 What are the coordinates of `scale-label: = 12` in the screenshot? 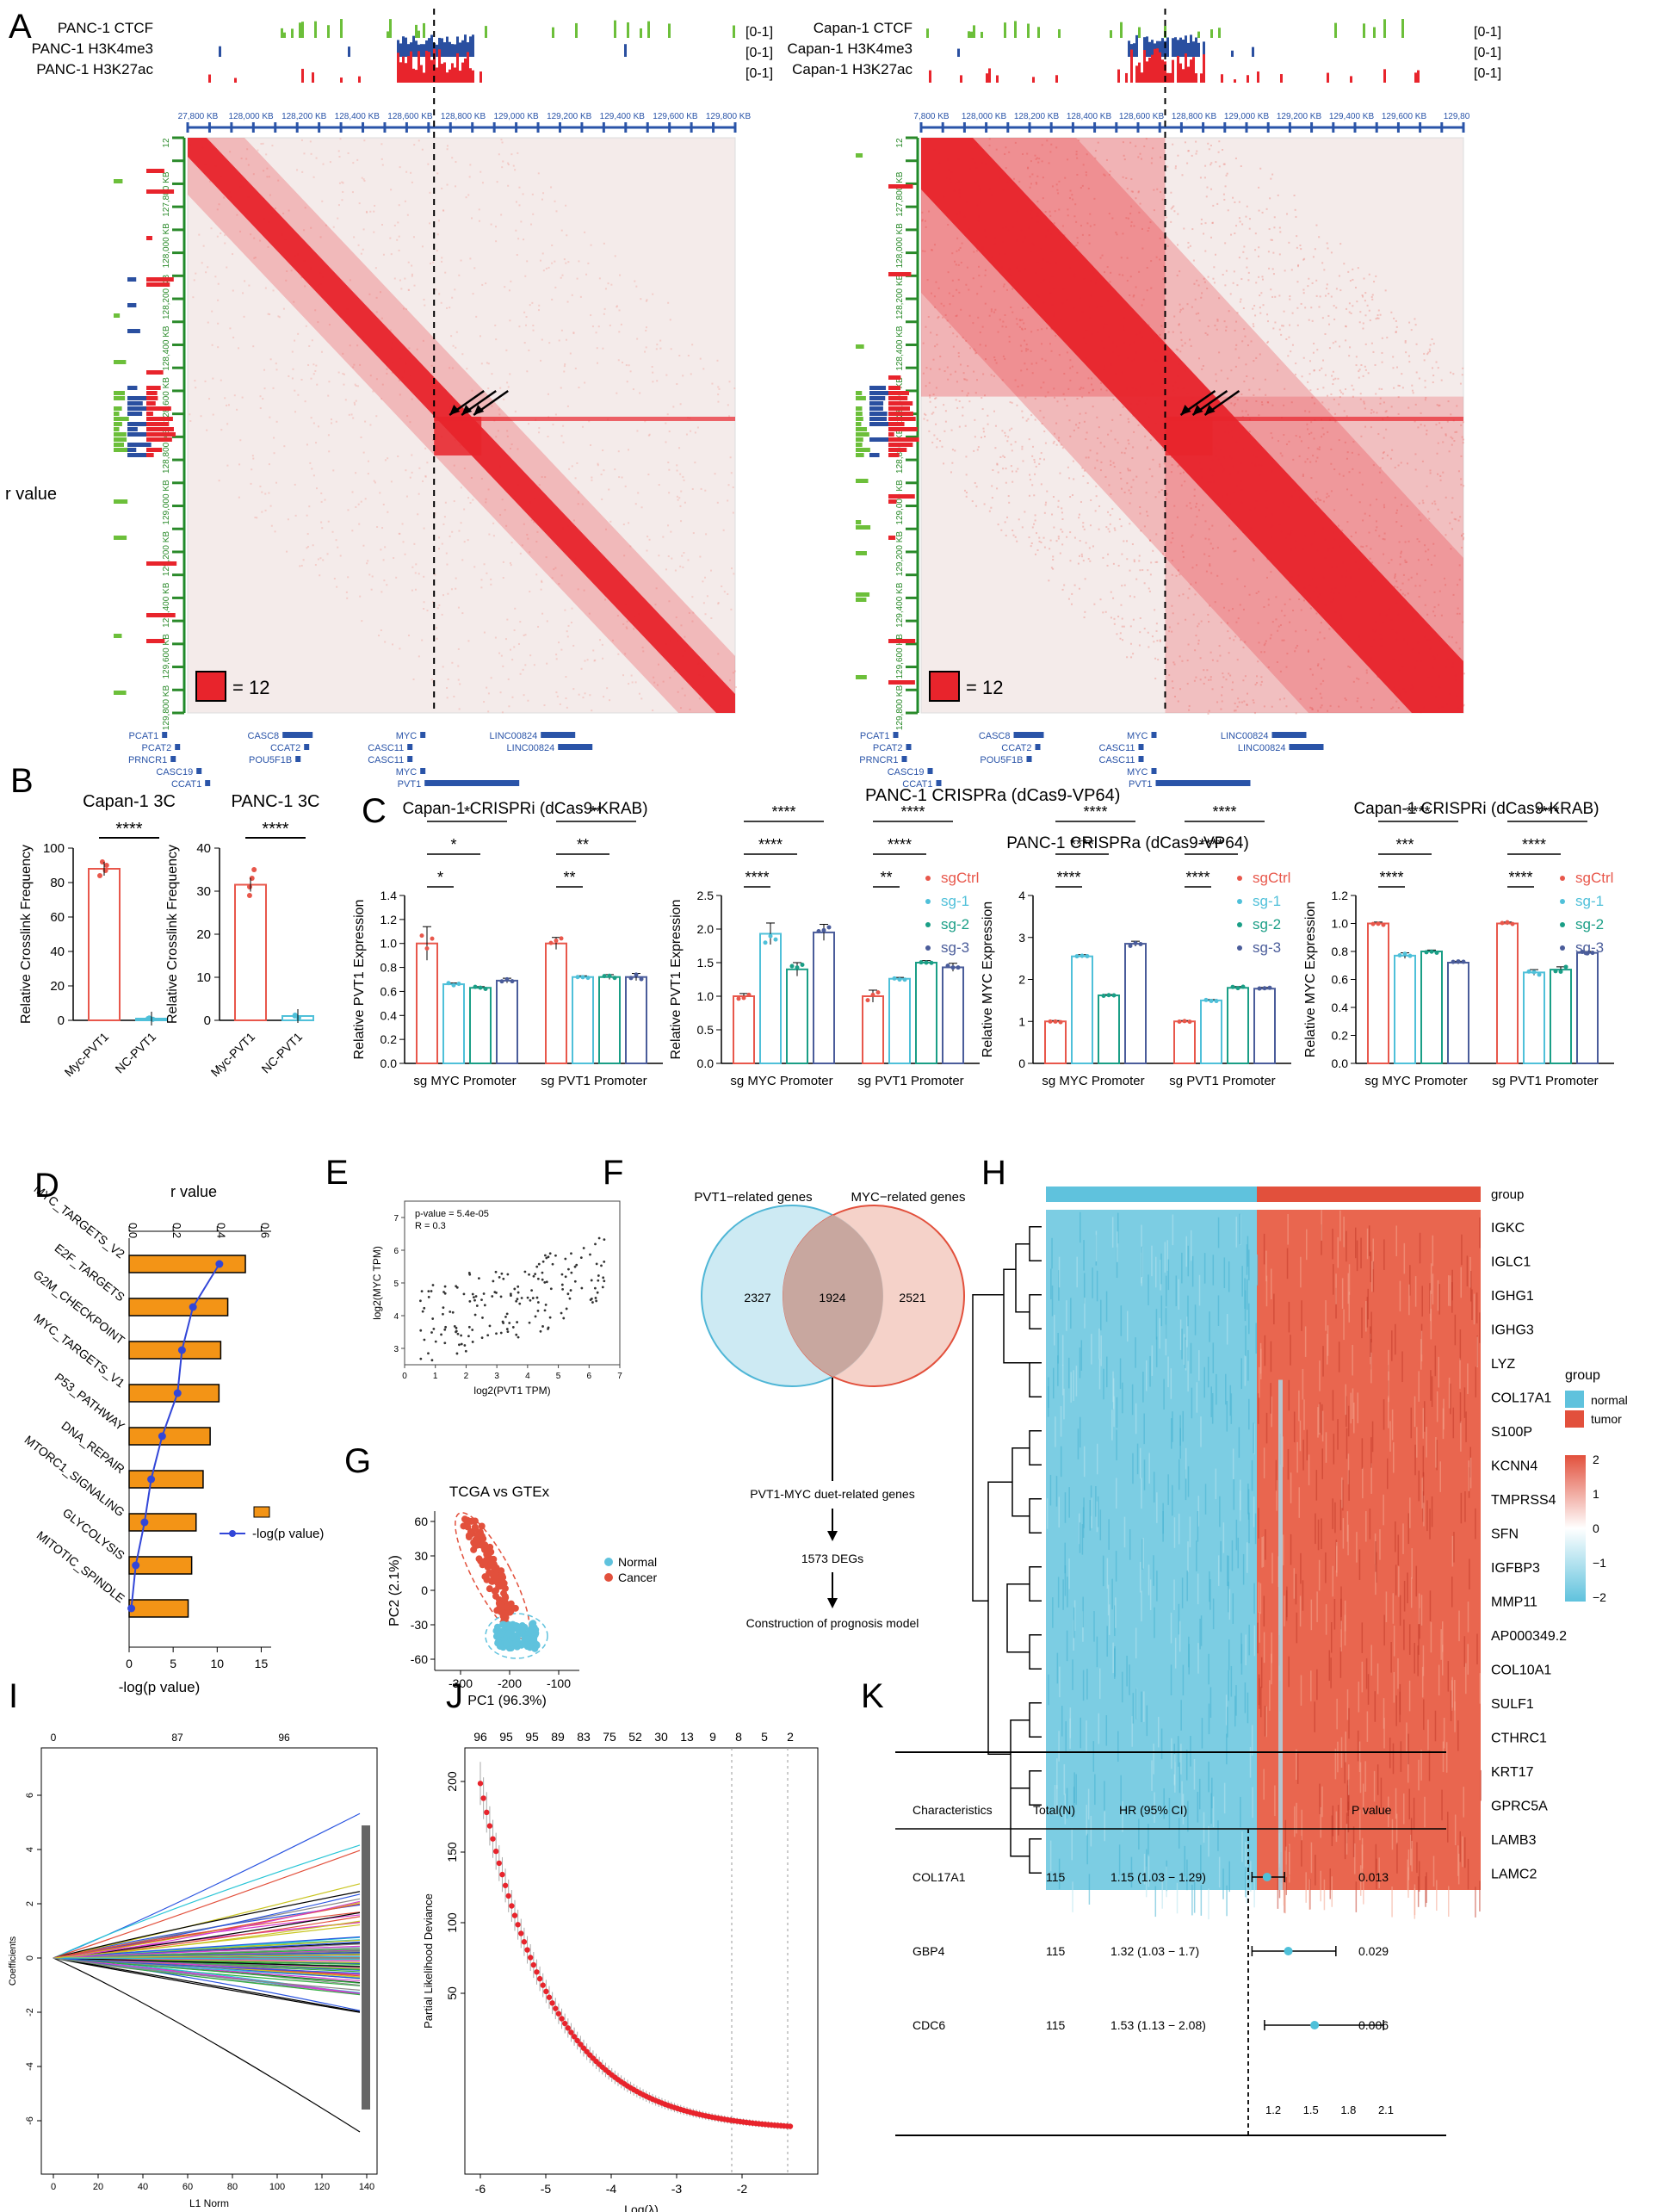 It's located at (250, 687).